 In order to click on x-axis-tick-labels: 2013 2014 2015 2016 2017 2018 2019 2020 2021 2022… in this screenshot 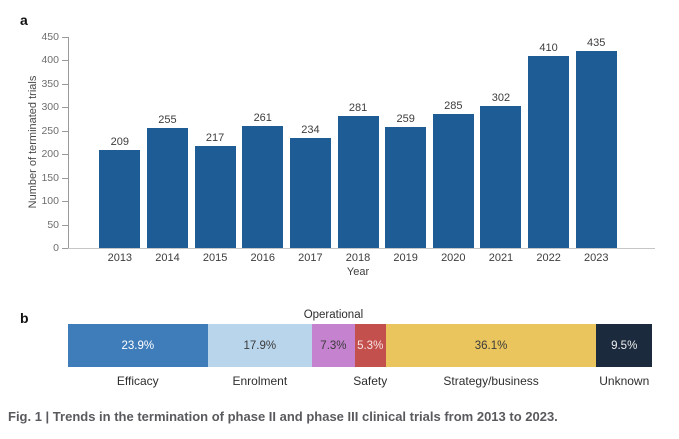, I will do `click(358, 258)`.